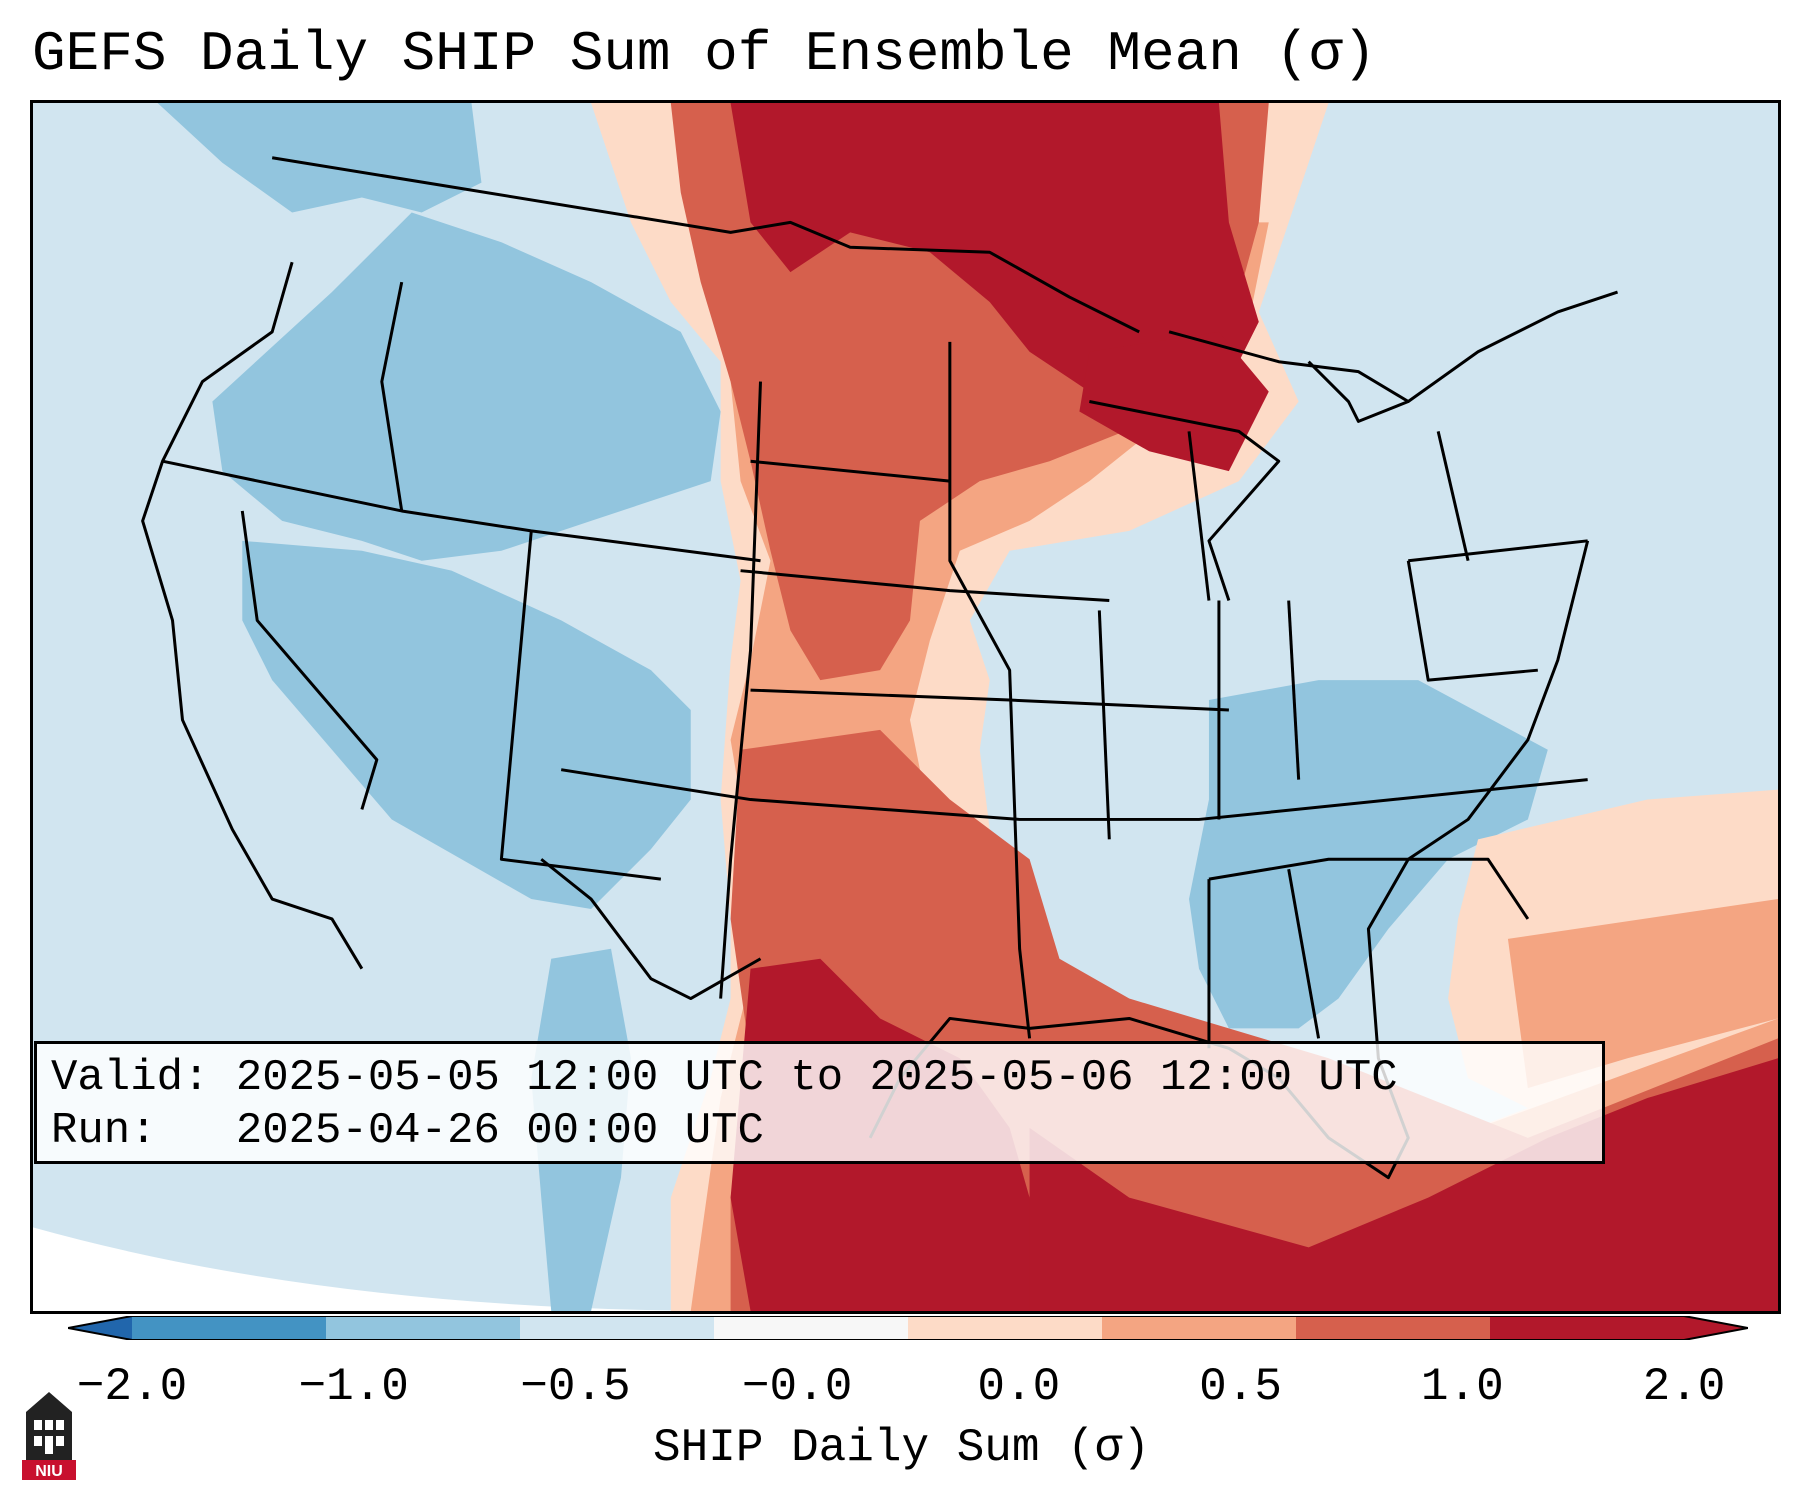 The height and width of the screenshot is (1506, 1803). I want to click on border-ny-pa, so click(1498, 551).